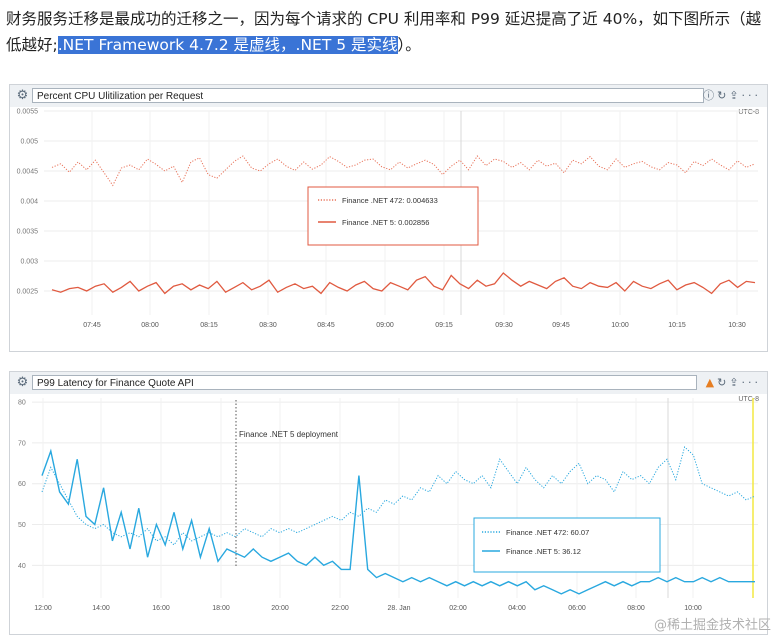  Describe the element at coordinates (29, 202) in the screenshot. I see `y-tick-label: 0.004` at that location.